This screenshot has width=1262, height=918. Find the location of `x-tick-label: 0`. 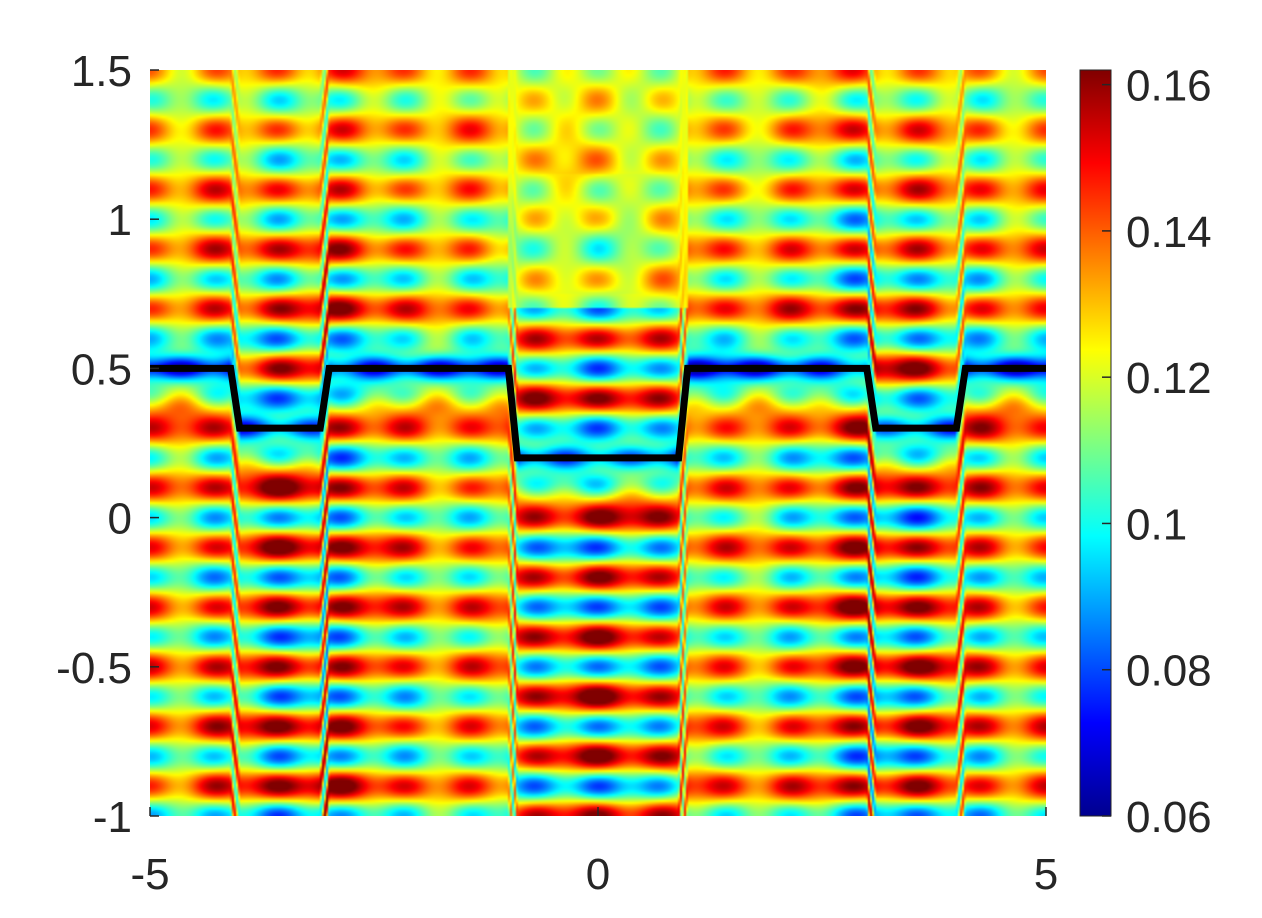

x-tick-label: 0 is located at coordinates (598, 874).